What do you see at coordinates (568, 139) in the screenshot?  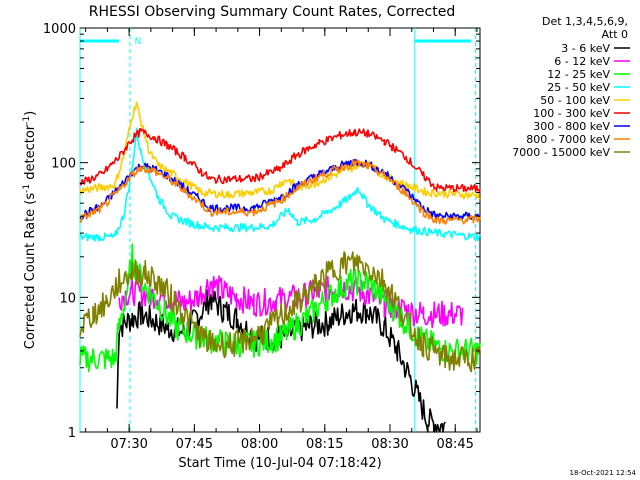 I see `legend-label-7: 800 - 7000 keV` at bounding box center [568, 139].